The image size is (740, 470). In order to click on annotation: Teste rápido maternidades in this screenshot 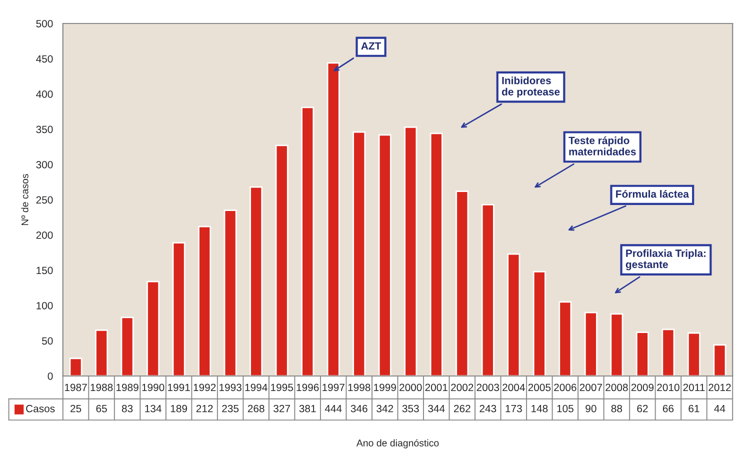, I will do `click(602, 146)`.